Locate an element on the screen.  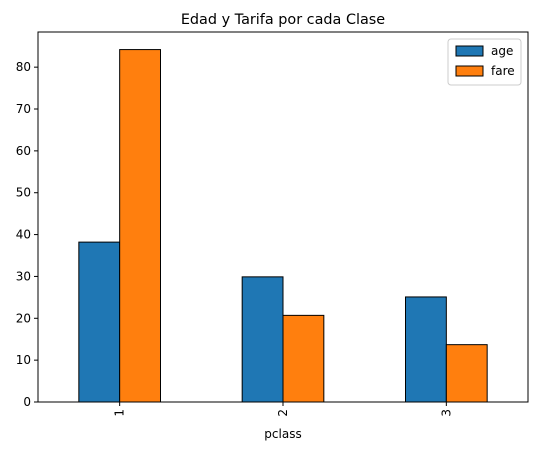
y-tick-label: 50 is located at coordinates (23, 193).